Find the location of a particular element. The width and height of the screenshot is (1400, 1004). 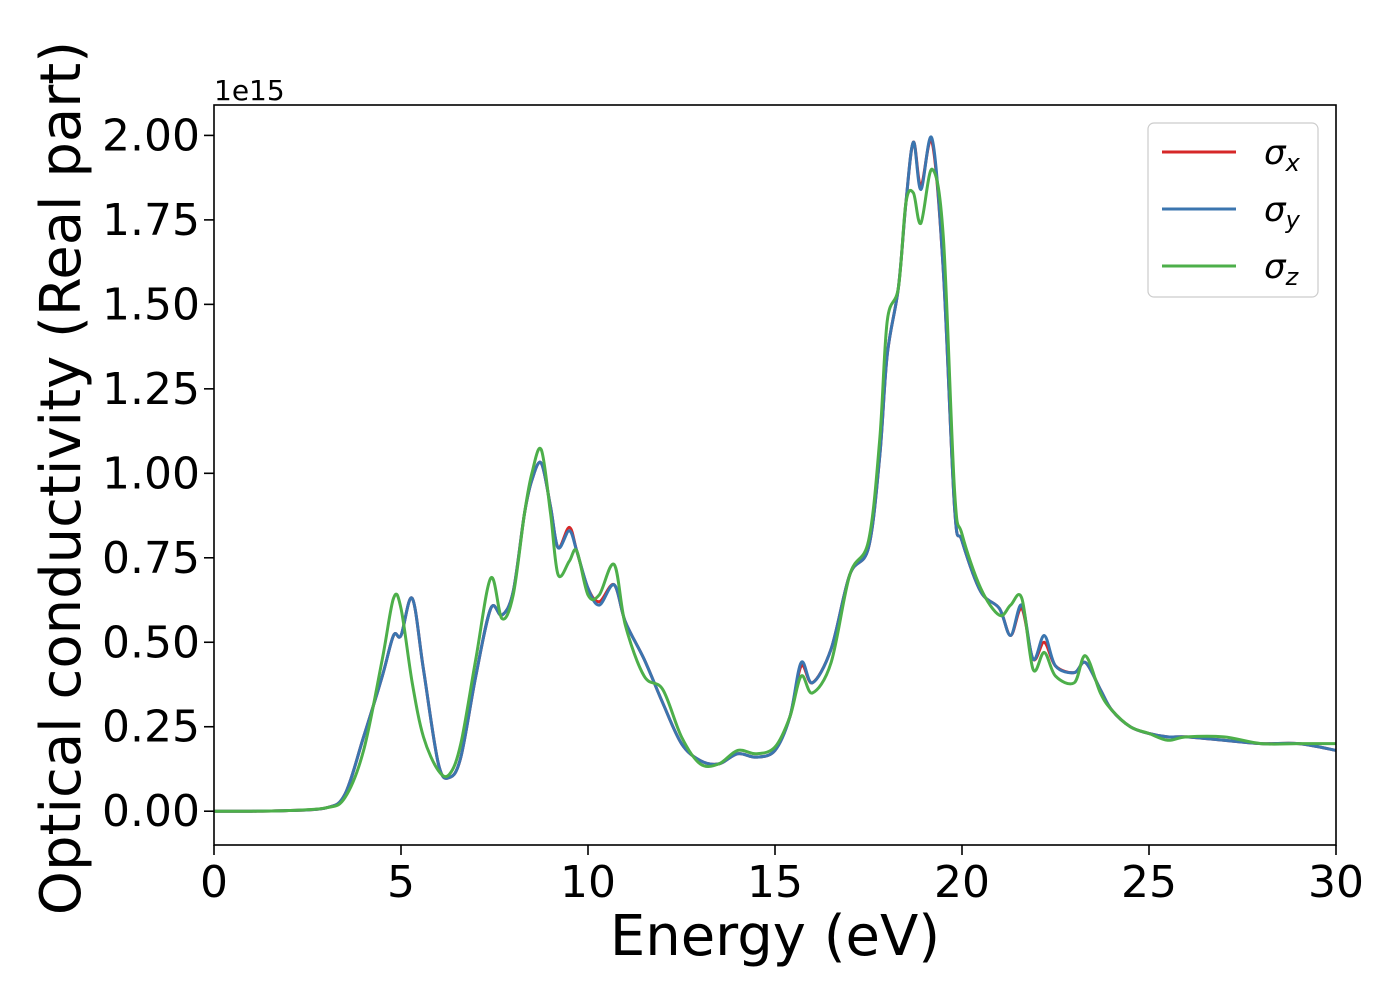

x-tick-label: 15 is located at coordinates (775, 882).